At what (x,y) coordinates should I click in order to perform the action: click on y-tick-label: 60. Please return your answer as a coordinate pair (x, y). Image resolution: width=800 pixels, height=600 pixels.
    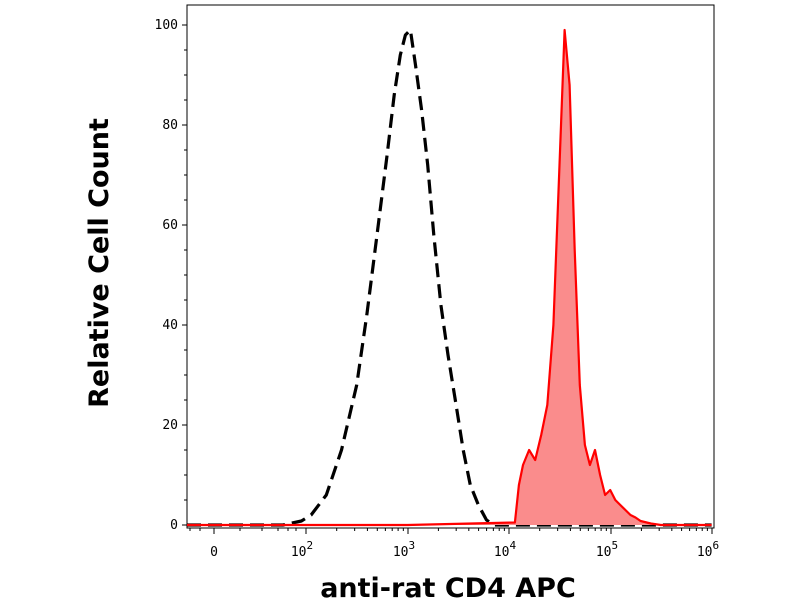
    Looking at the image, I should click on (170, 225).